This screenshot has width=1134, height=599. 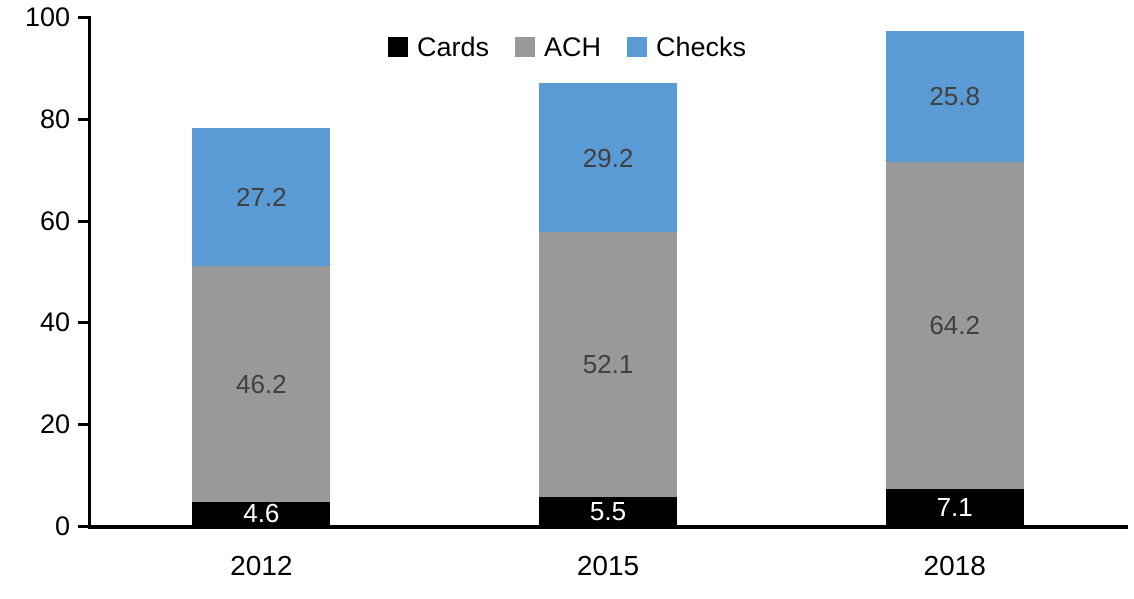 What do you see at coordinates (608, 565) in the screenshot?
I see `x-axis-category-label: 2015` at bounding box center [608, 565].